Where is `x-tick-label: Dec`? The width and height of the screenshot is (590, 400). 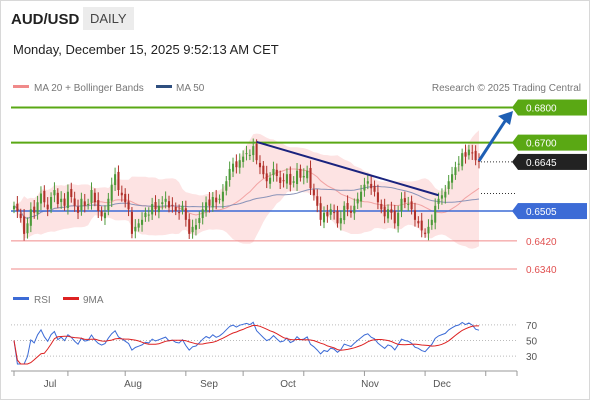
x-tick-label: Dec is located at coordinates (442, 384).